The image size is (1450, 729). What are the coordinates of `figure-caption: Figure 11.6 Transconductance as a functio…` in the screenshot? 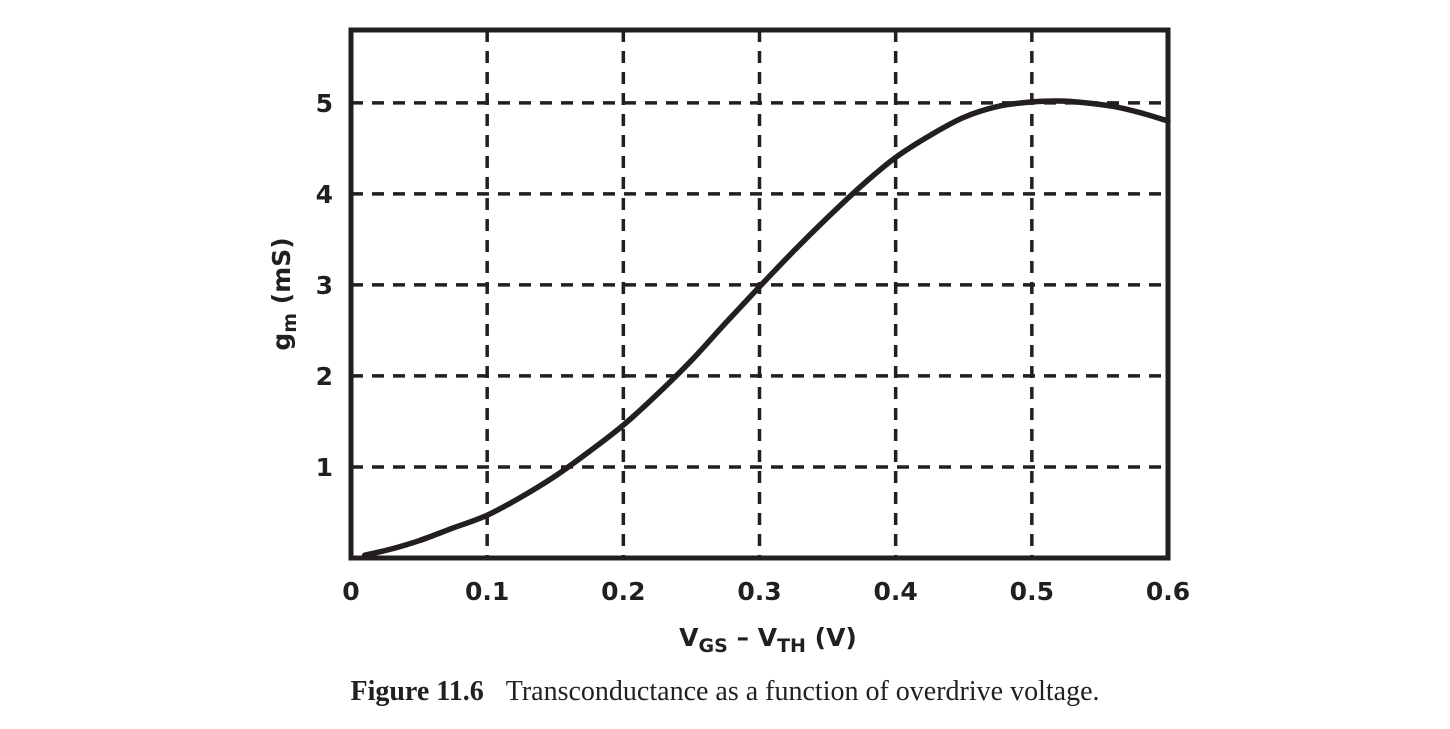 It's located at (725, 692).